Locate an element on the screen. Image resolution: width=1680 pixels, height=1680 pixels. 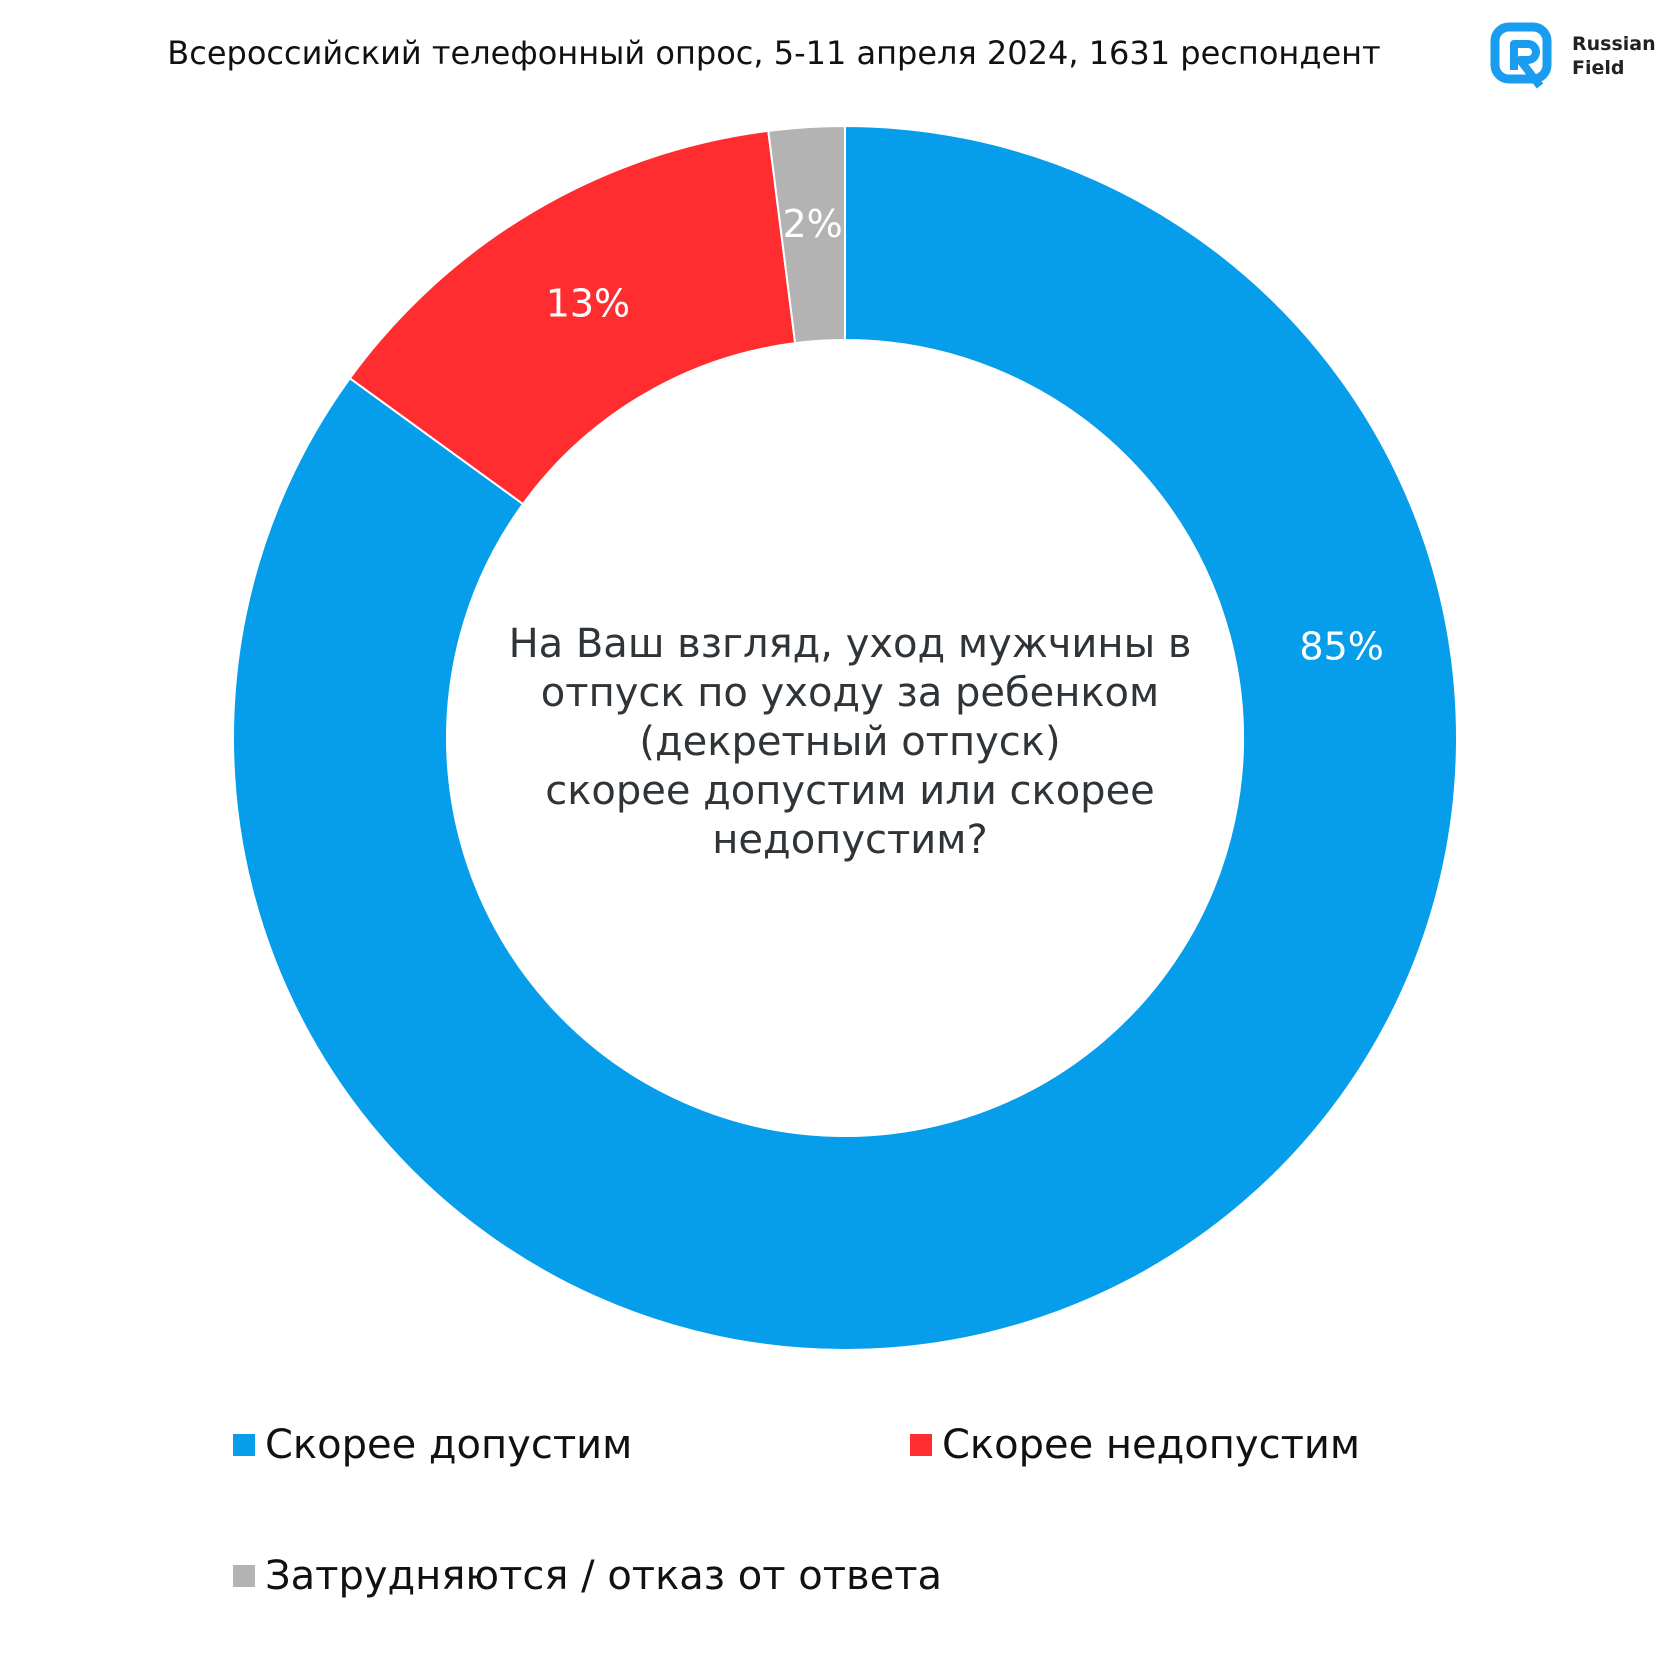
question-line-1: На Ваш взгляд, уход мужчины в is located at coordinates (850, 644).